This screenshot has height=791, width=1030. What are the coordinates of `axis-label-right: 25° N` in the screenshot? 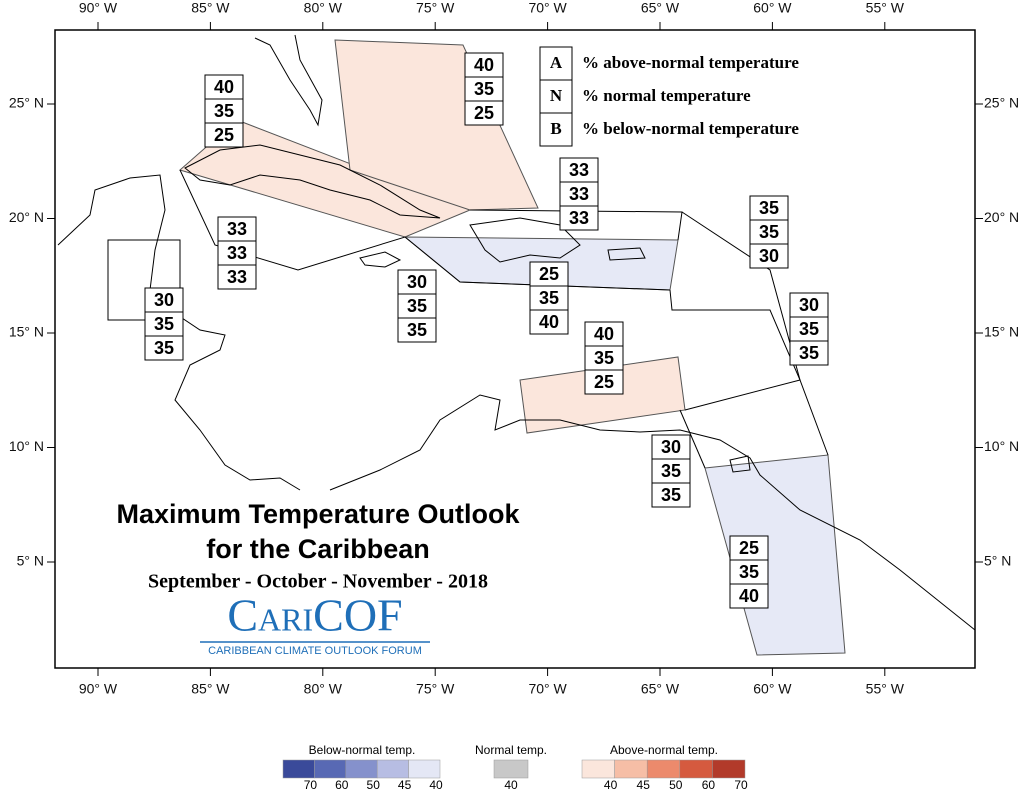 It's located at (1001, 103).